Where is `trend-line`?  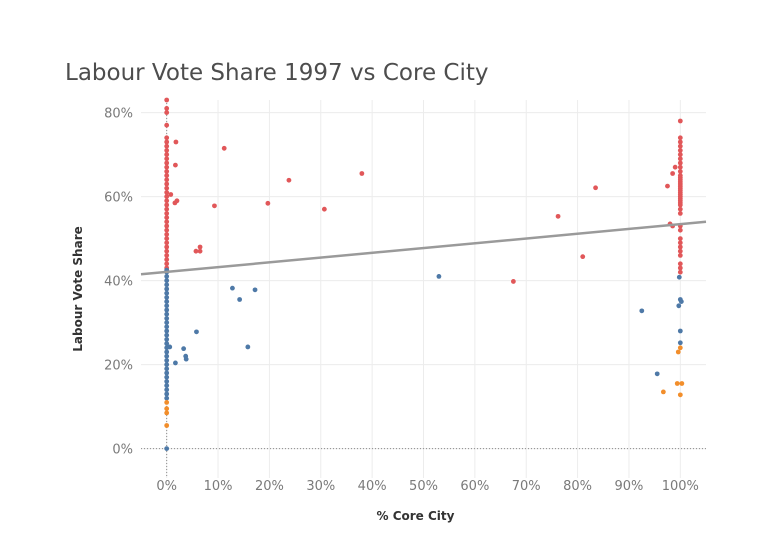
trend-line is located at coordinates (423, 248).